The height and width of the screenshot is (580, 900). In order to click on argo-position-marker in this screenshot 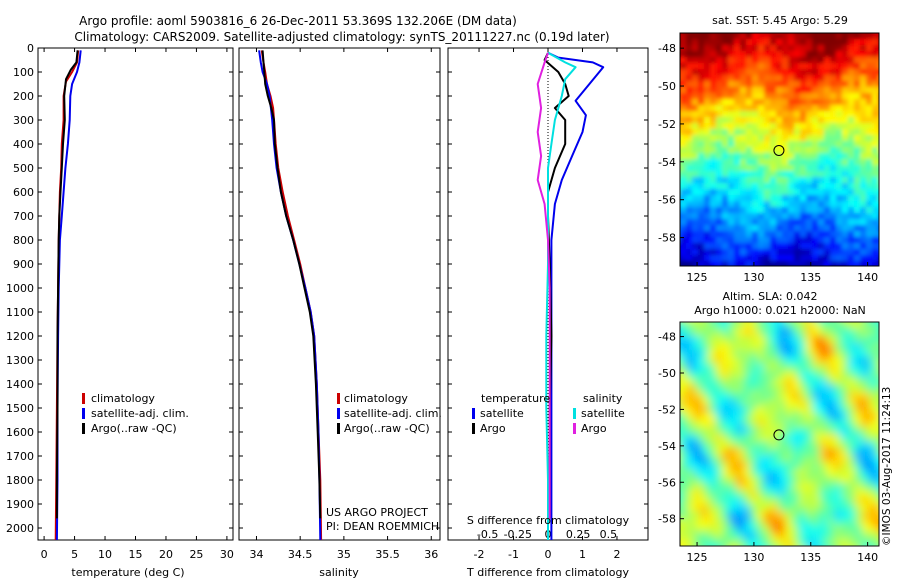, I will do `click(779, 435)`.